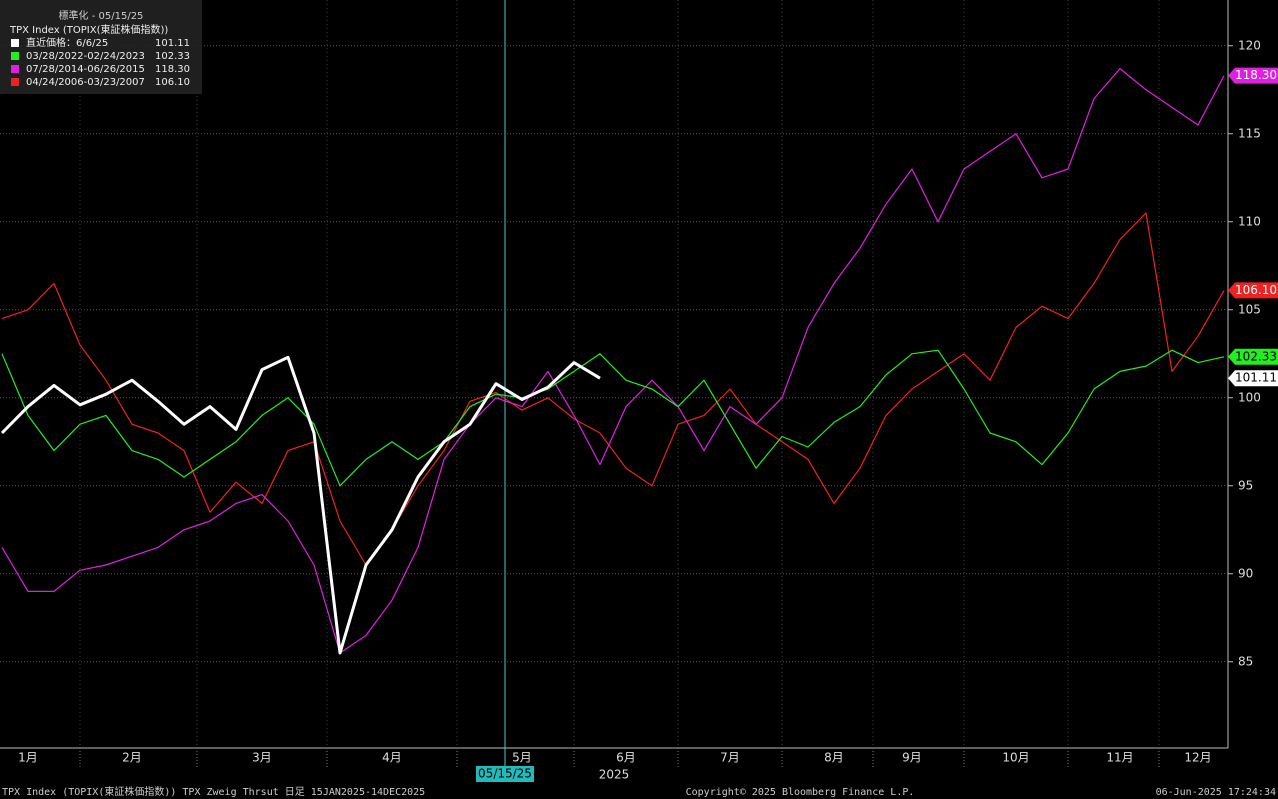 The image size is (1278, 799). What do you see at coordinates (1249, 45) in the screenshot?
I see `y-tick-label: 120` at bounding box center [1249, 45].